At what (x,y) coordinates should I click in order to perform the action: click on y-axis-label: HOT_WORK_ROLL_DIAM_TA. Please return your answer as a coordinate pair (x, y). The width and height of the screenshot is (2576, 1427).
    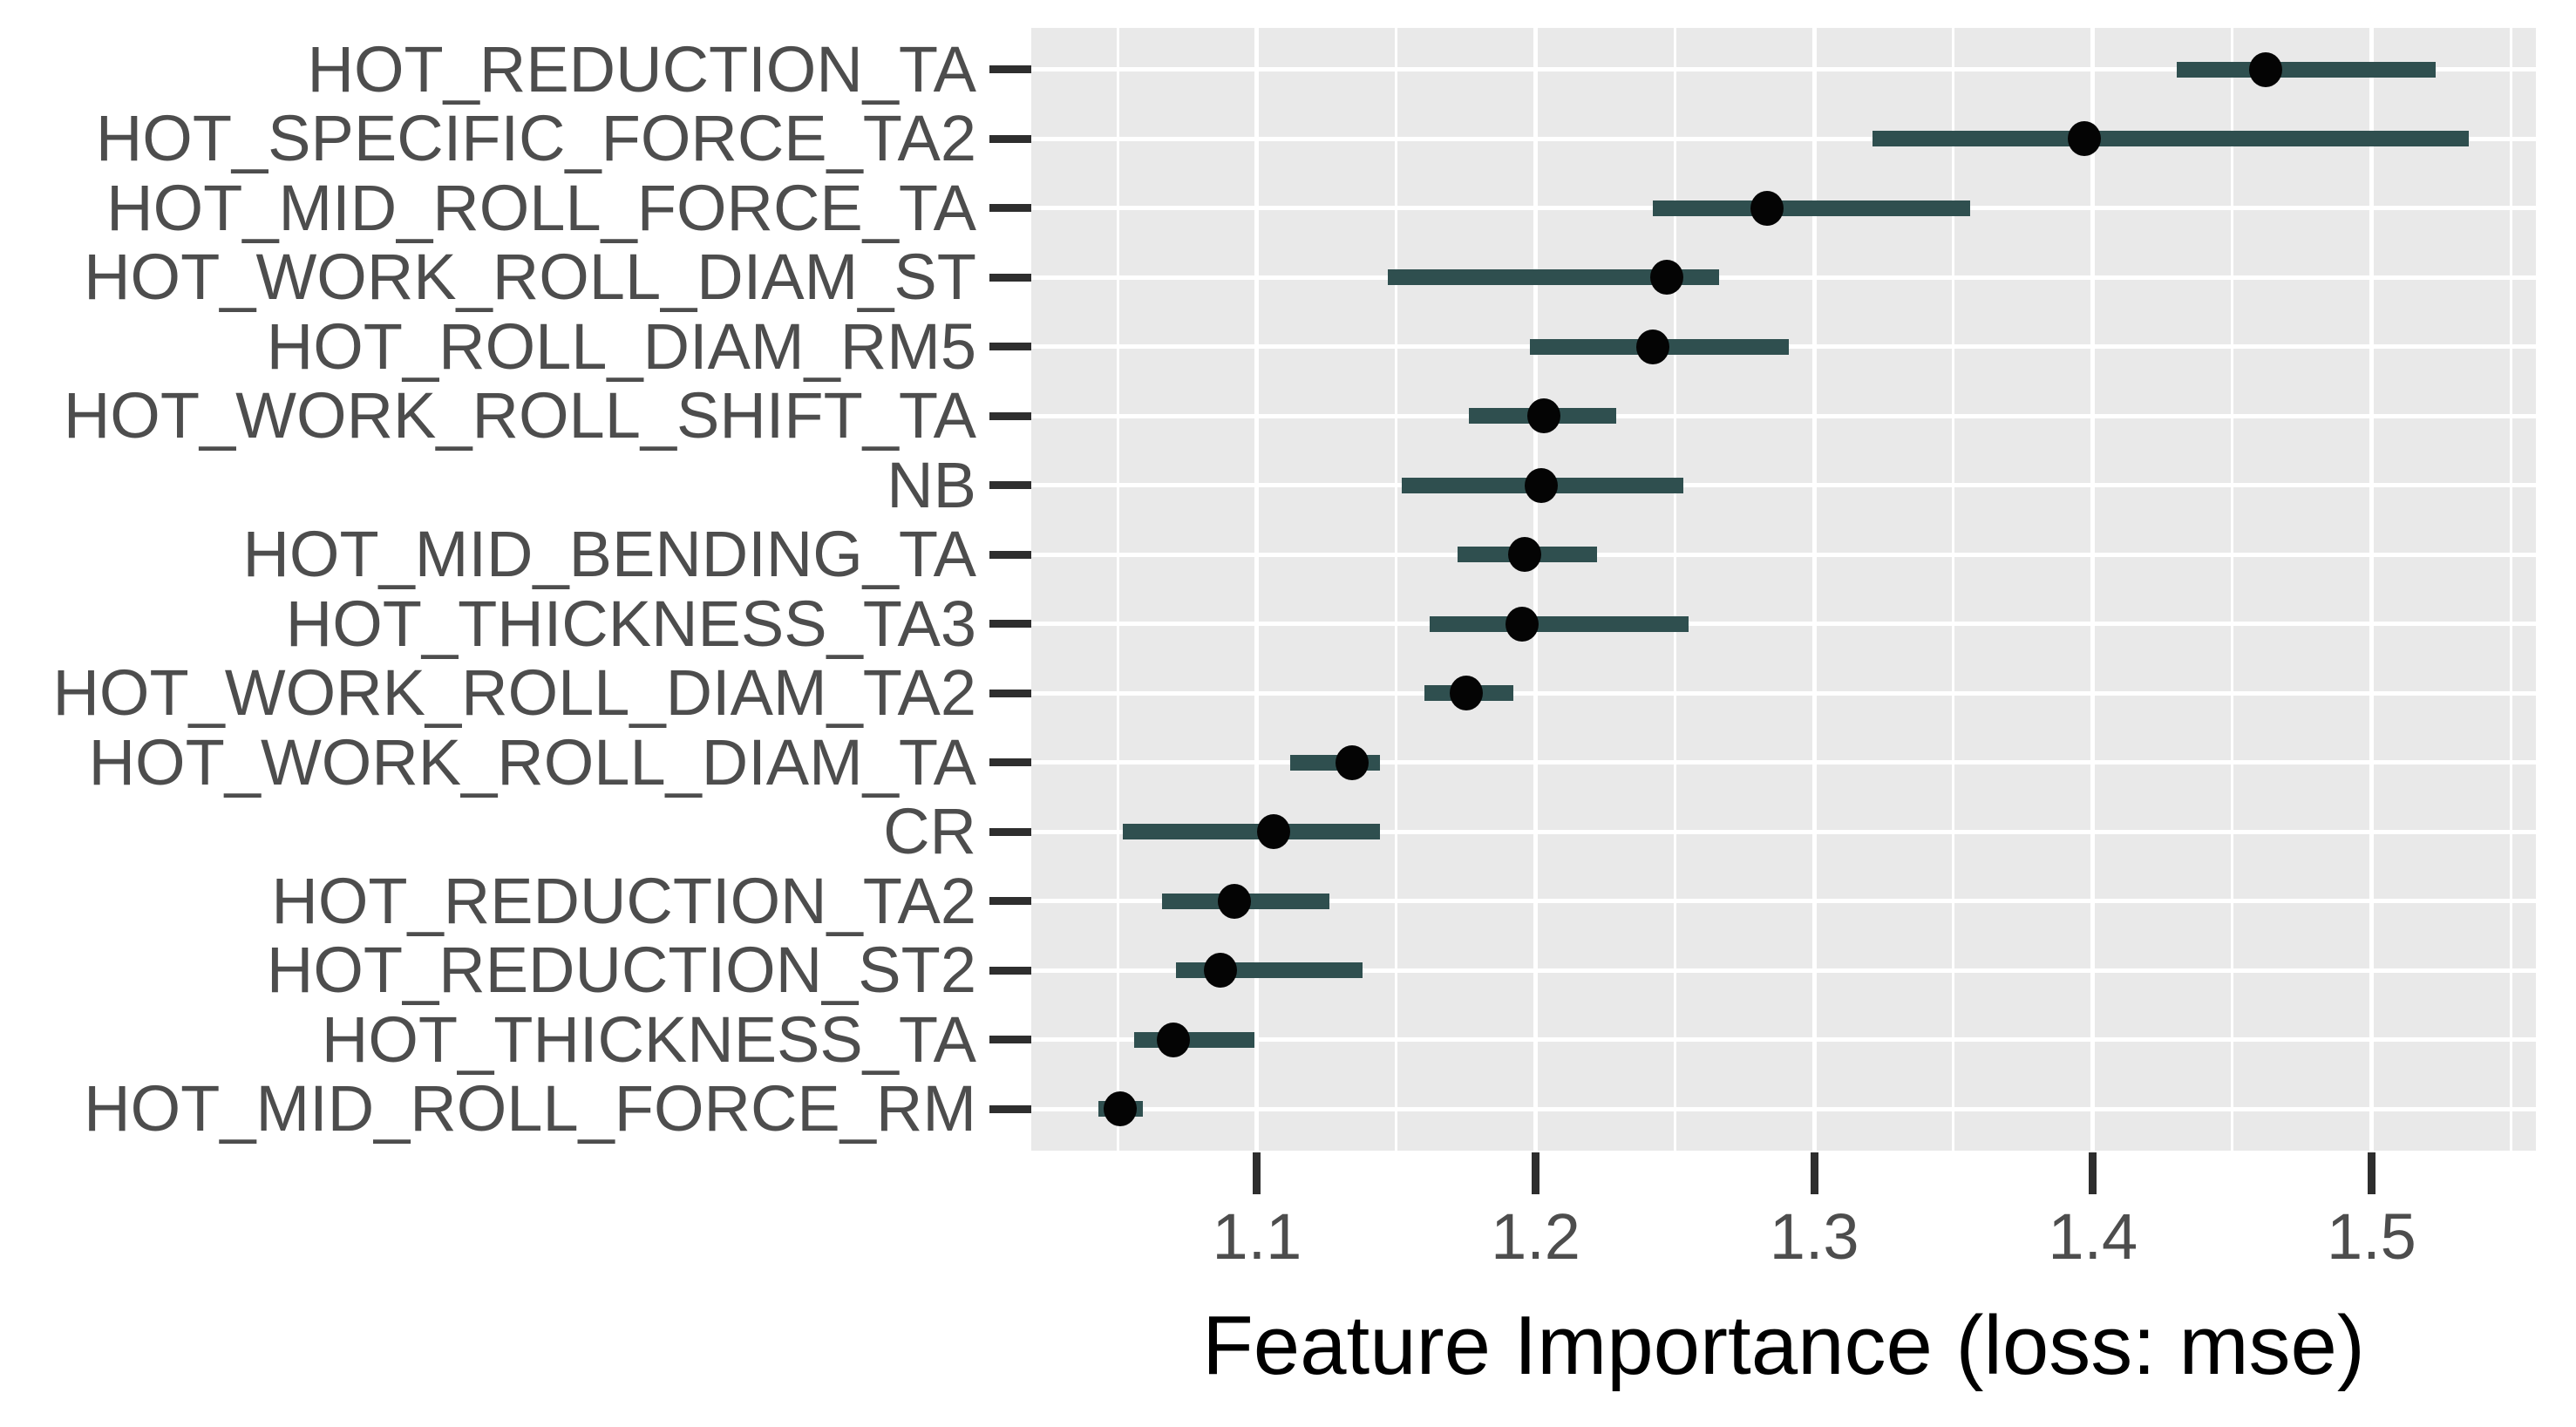
    Looking at the image, I should click on (532, 761).